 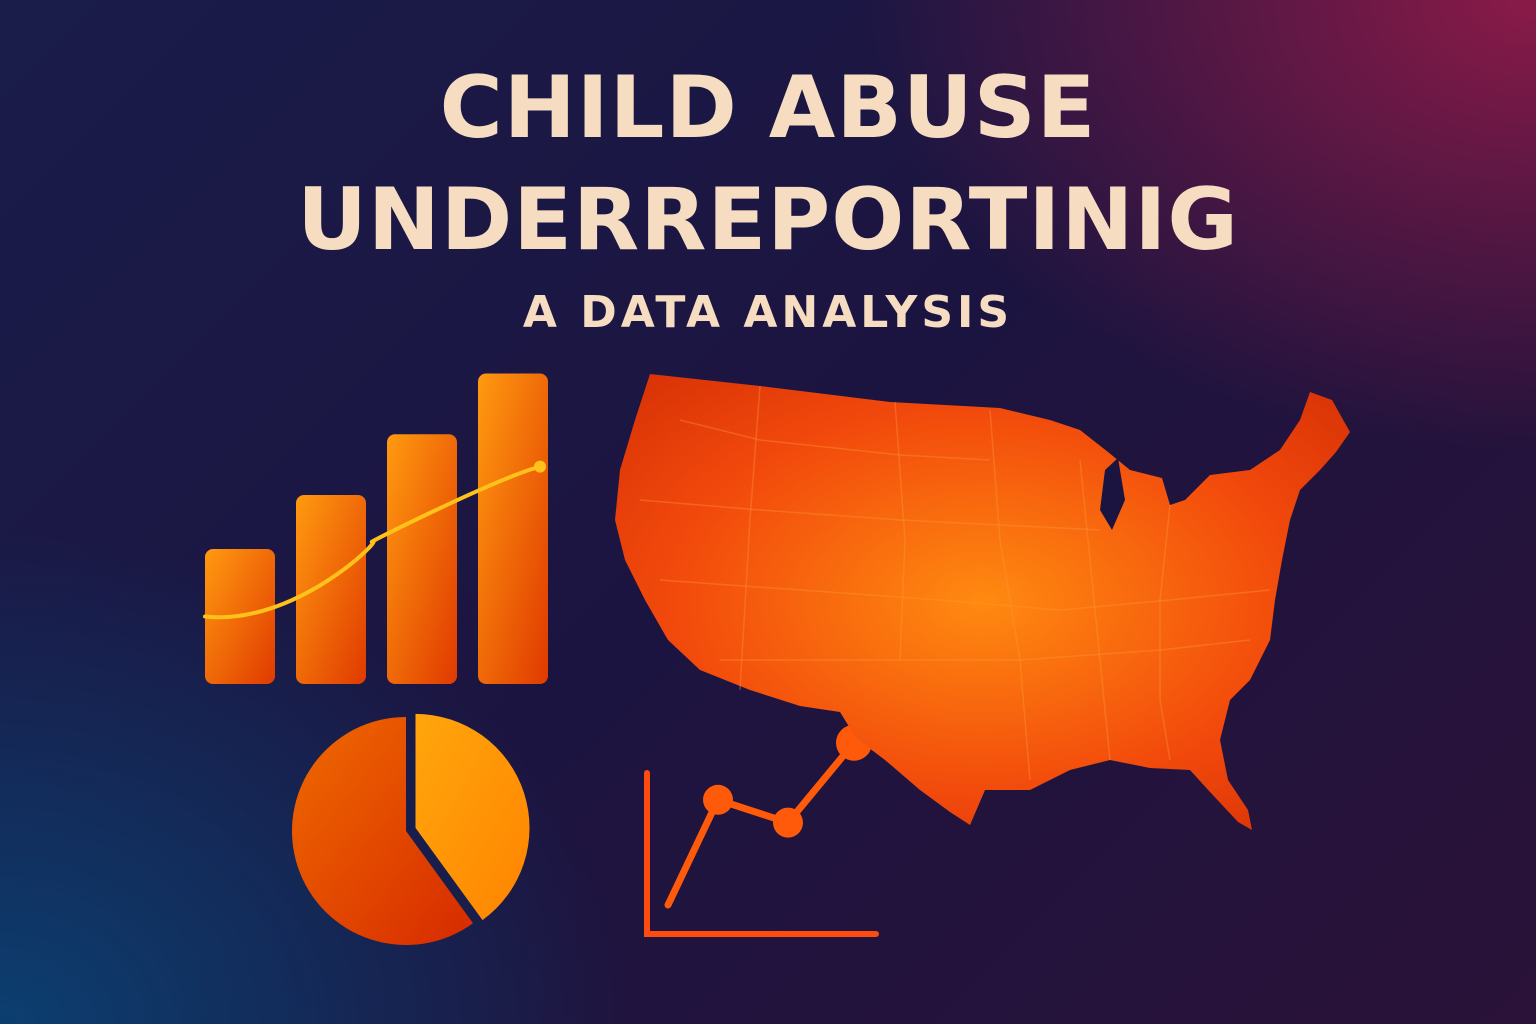 I want to click on pie-slice-small, so click(x=472, y=817).